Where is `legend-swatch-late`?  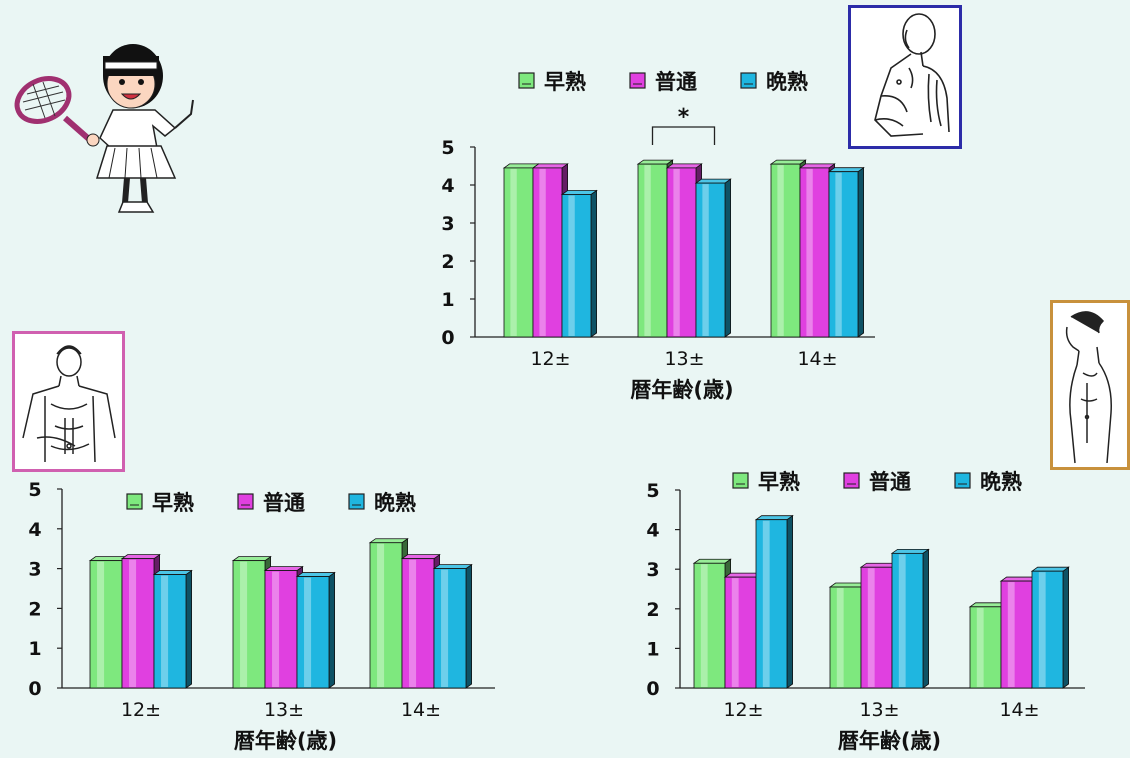
legend-swatch-late is located at coordinates (962, 480).